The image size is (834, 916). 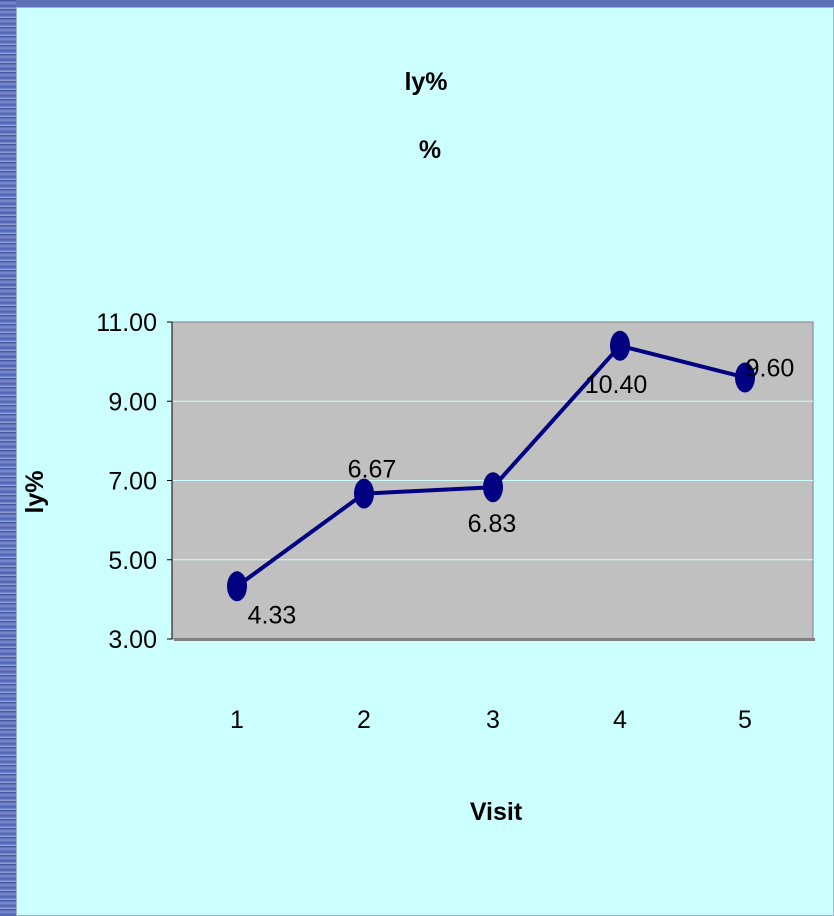 I want to click on left-decorative-stripe, so click(x=8, y=458).